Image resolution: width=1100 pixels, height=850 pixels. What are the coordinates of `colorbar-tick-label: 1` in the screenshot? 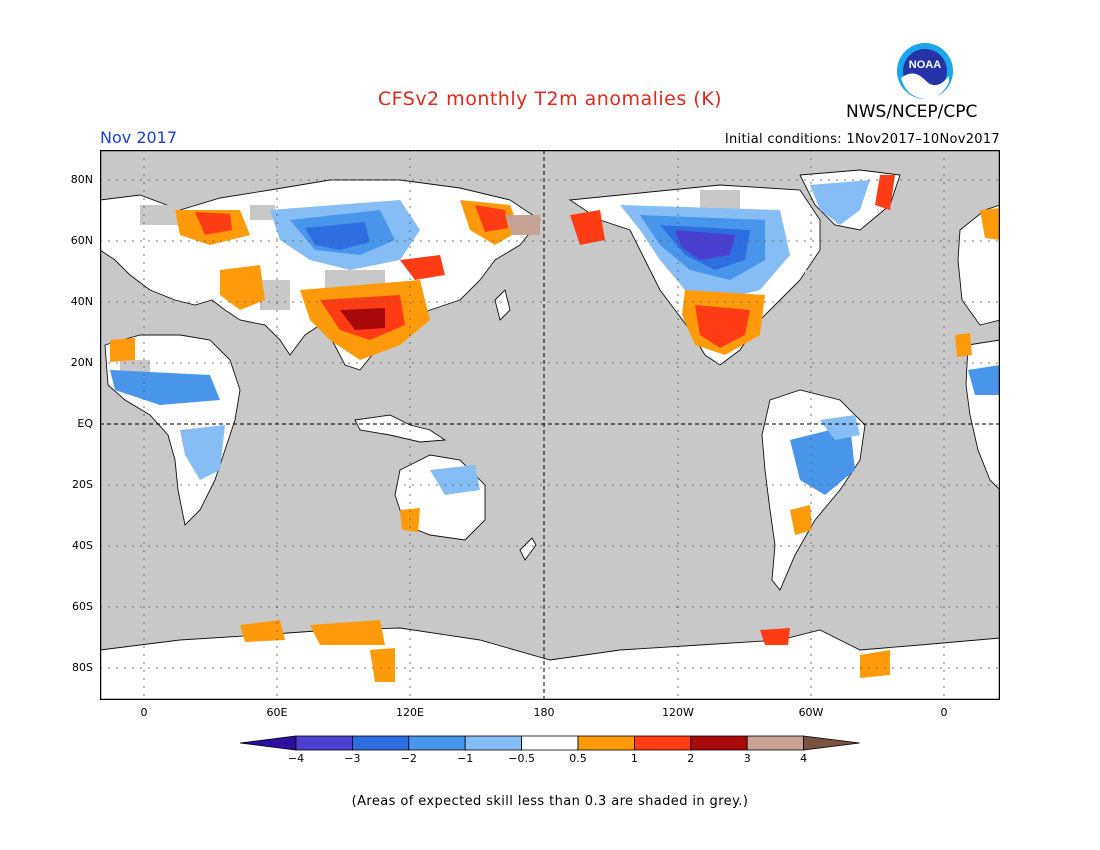 It's located at (634, 758).